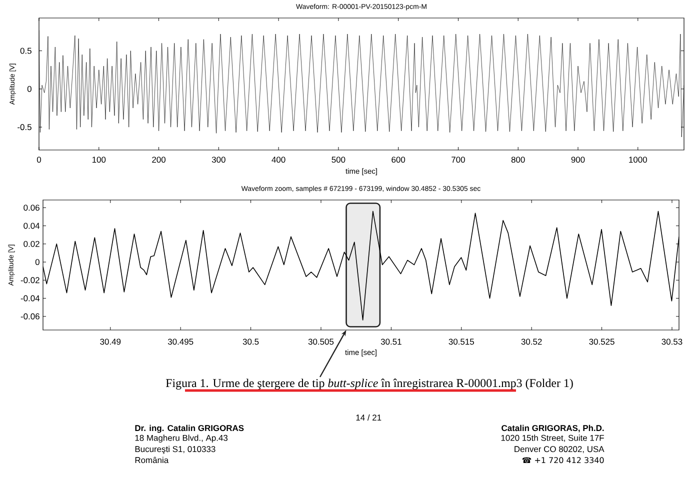  I want to click on y-tick-label: 0.04, so click(32, 225).